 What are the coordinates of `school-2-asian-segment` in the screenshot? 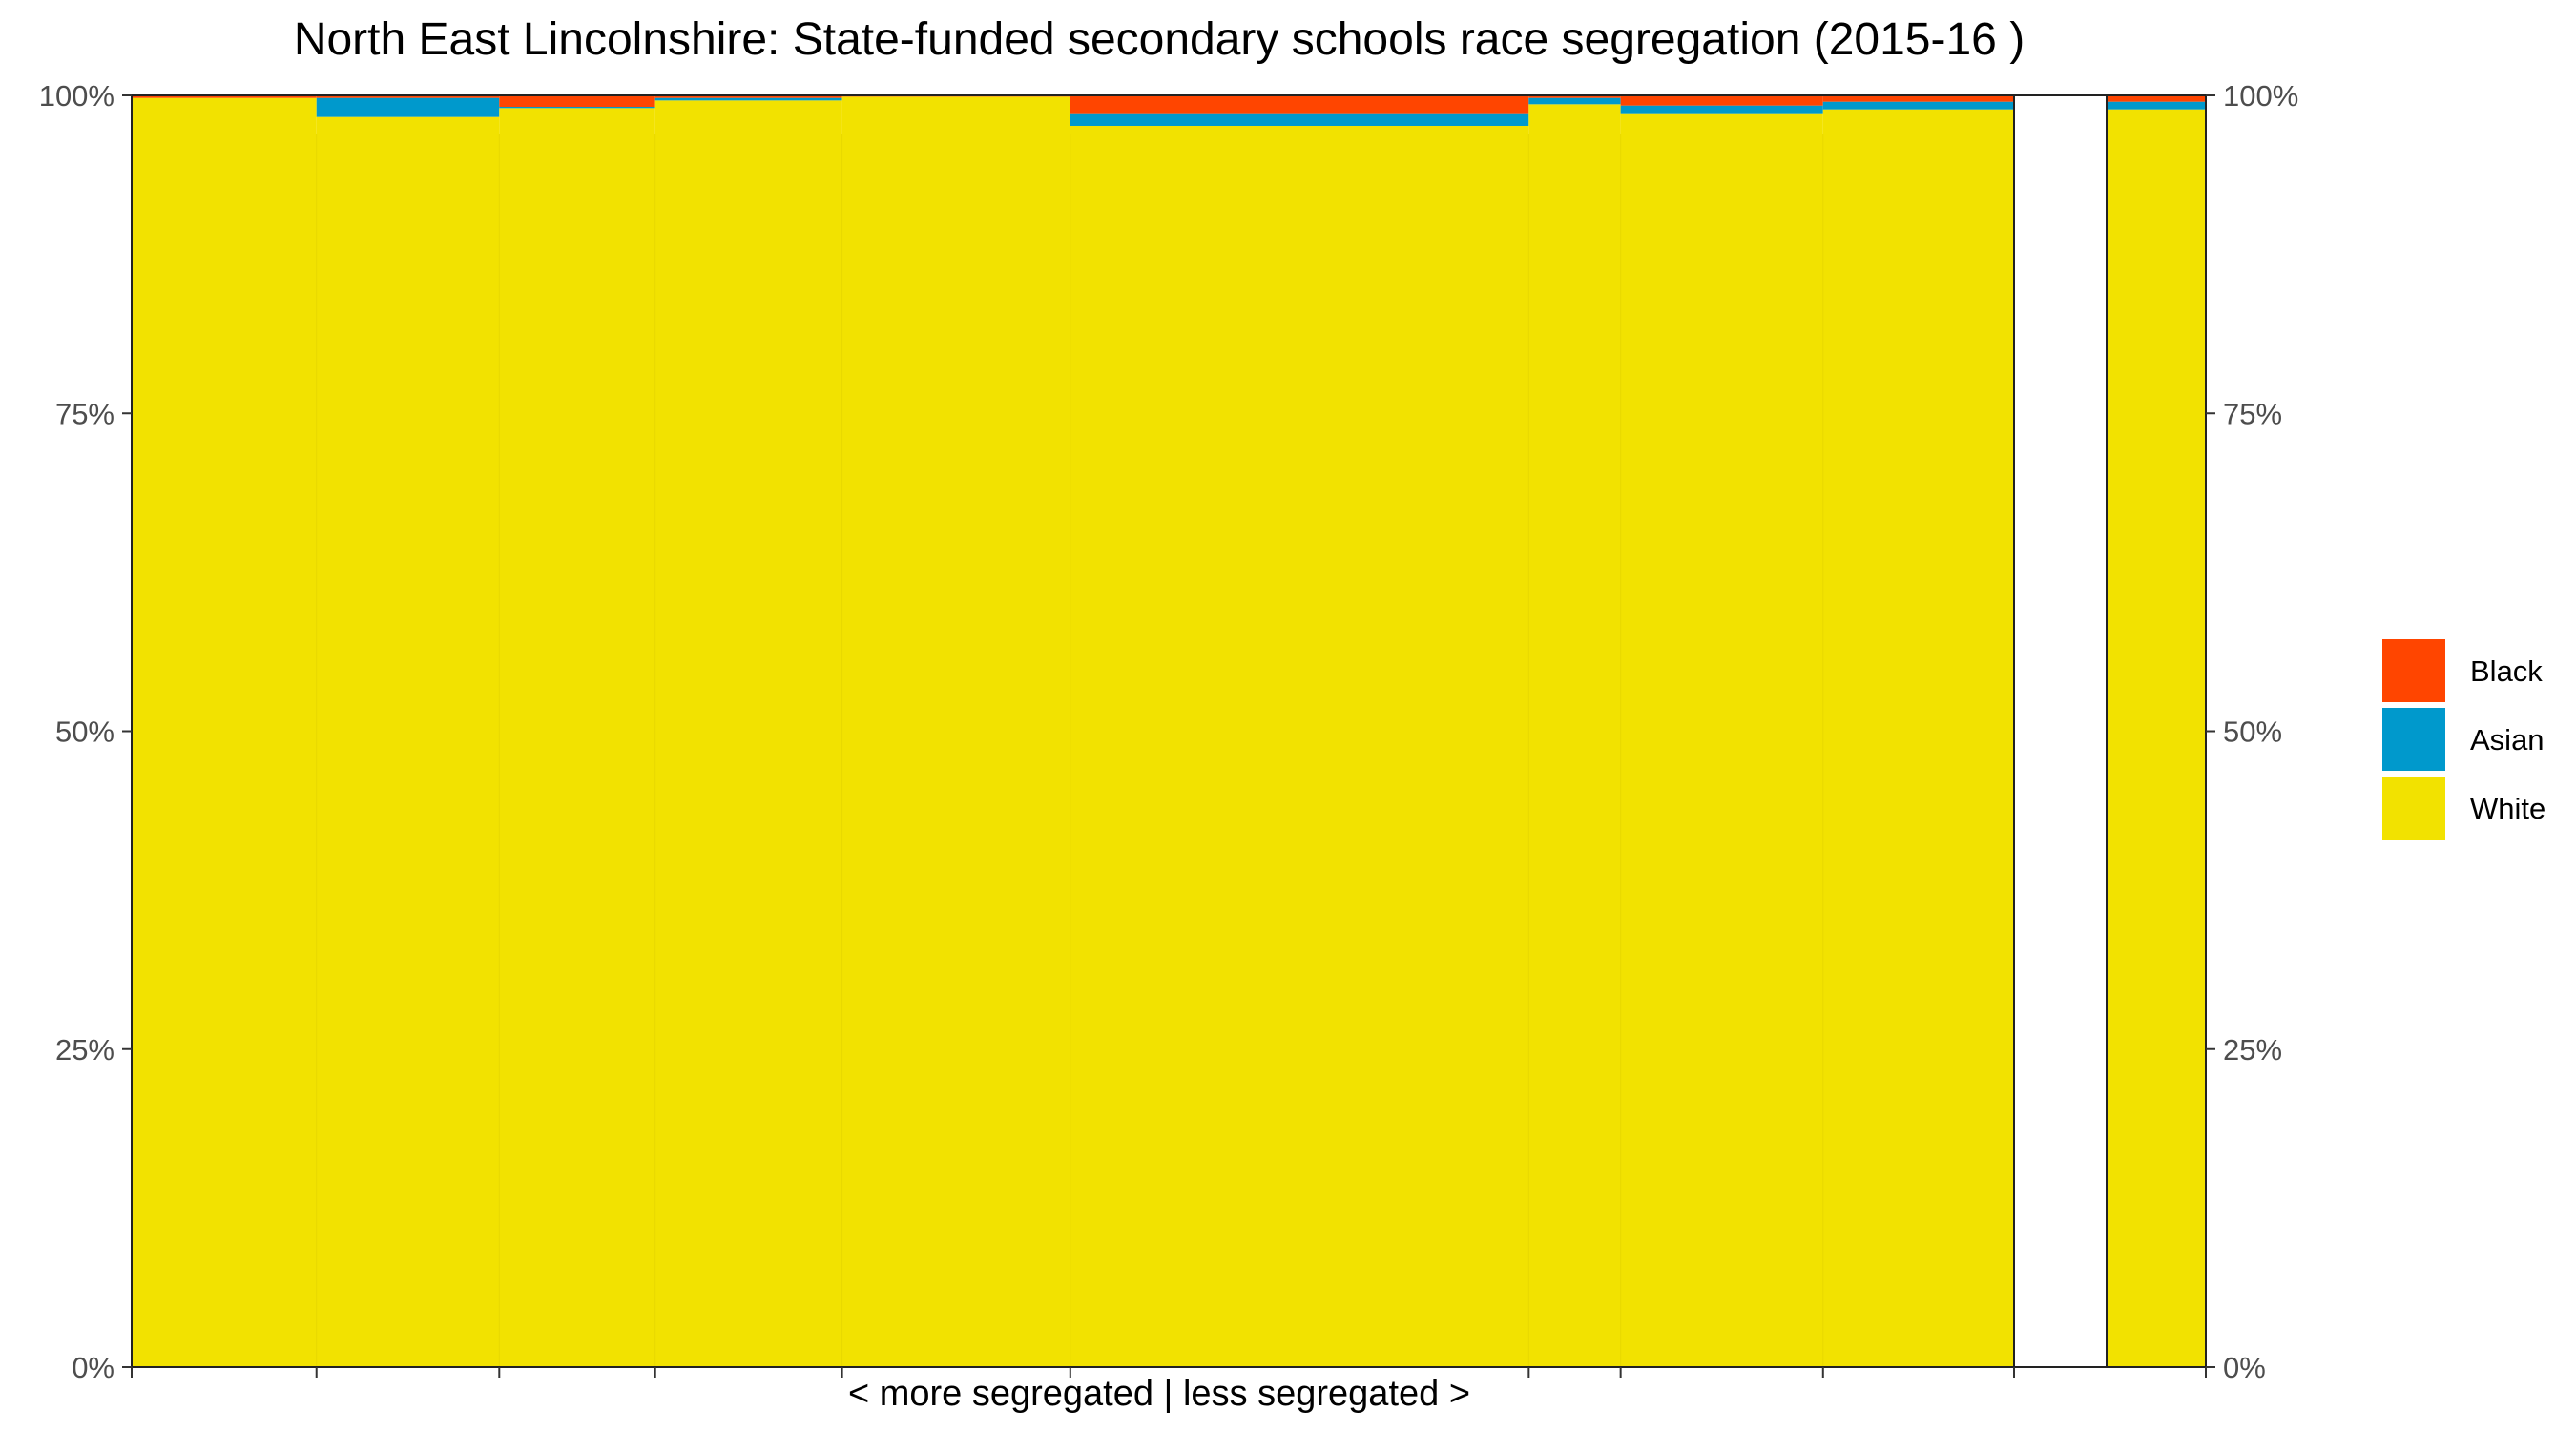 It's located at (408, 107).